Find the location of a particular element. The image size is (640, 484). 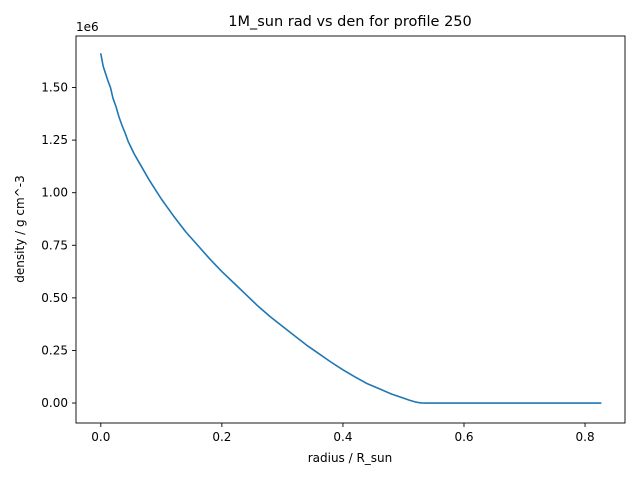

chart-title: 1M_sun rad vs den for profile 250 is located at coordinates (350, 22).